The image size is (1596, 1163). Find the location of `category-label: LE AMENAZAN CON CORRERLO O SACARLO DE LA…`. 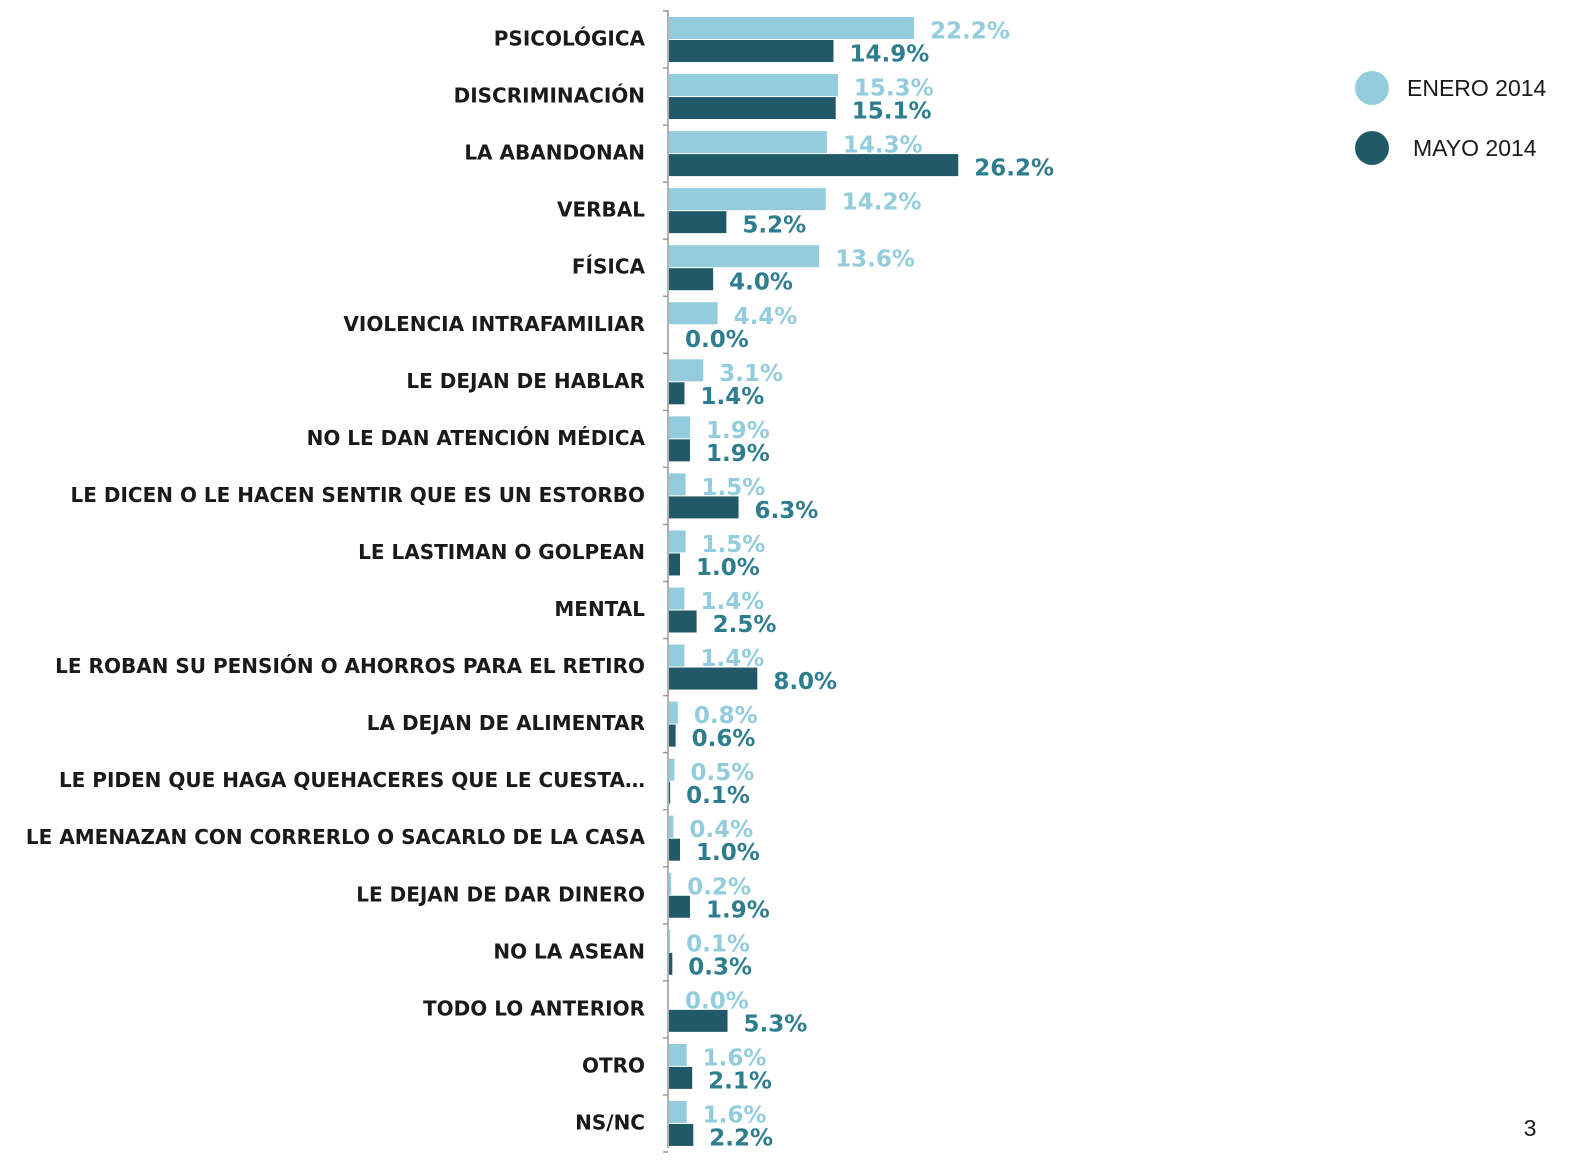

category-label: LE AMENAZAN CON CORRERLO O SACARLO DE LA… is located at coordinates (336, 837).